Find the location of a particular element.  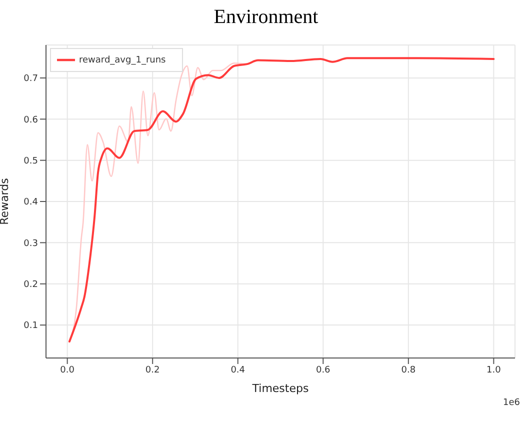

legend-label: reward_avg_1_runs is located at coordinates (122, 60).